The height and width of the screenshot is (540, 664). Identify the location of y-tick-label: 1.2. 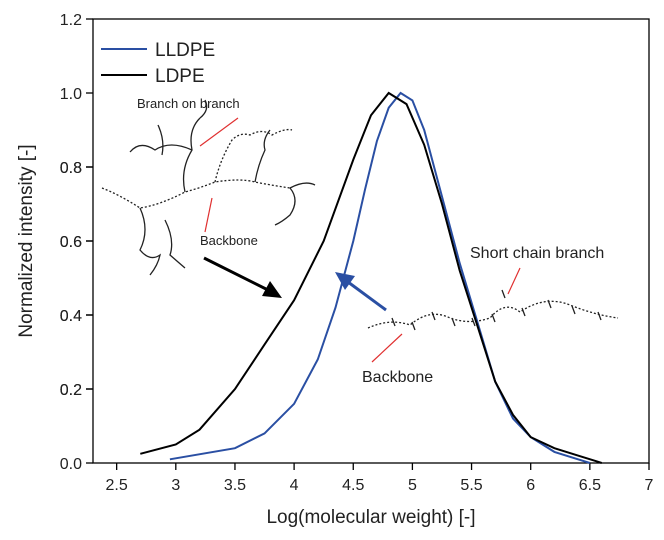
(71, 20).